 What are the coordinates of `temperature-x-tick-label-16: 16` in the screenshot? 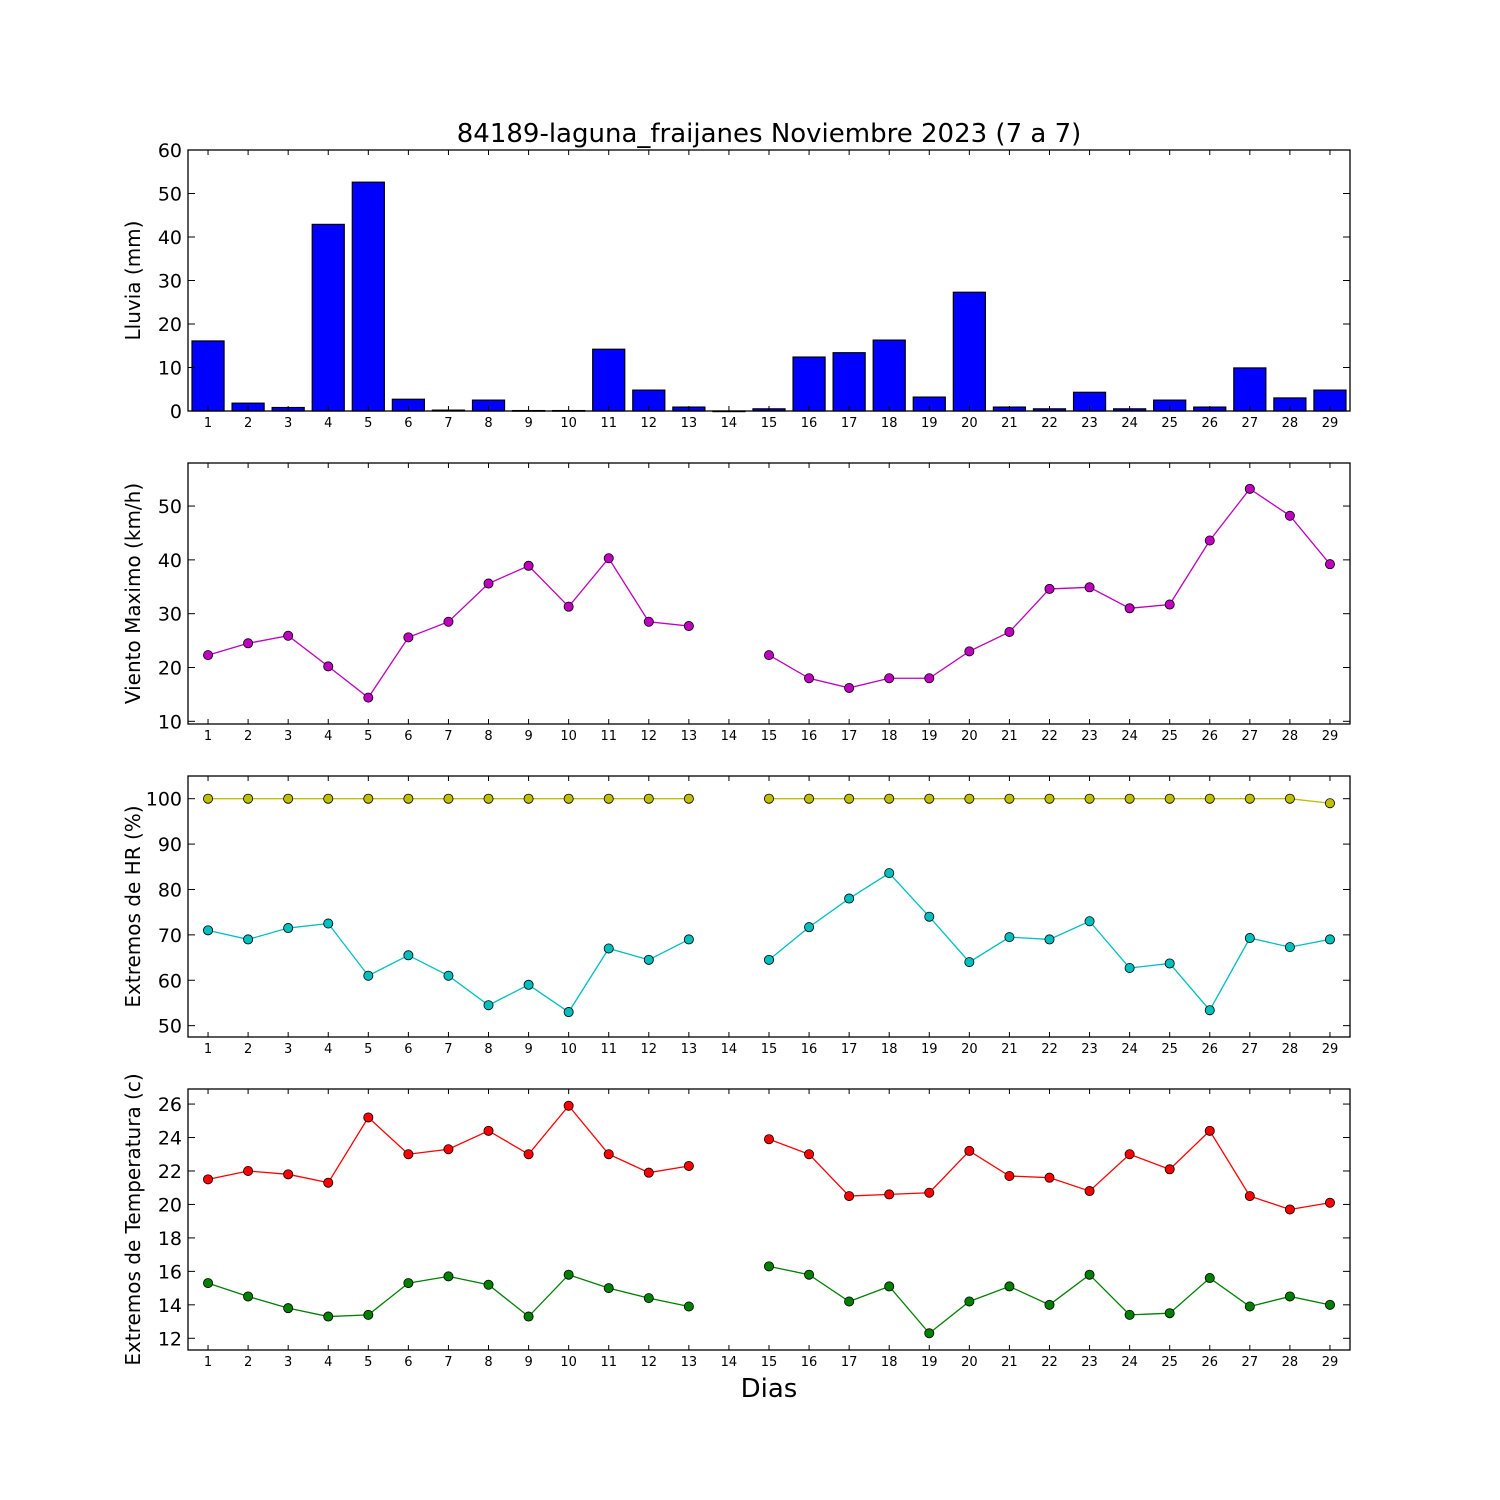 It's located at (809, 1362).